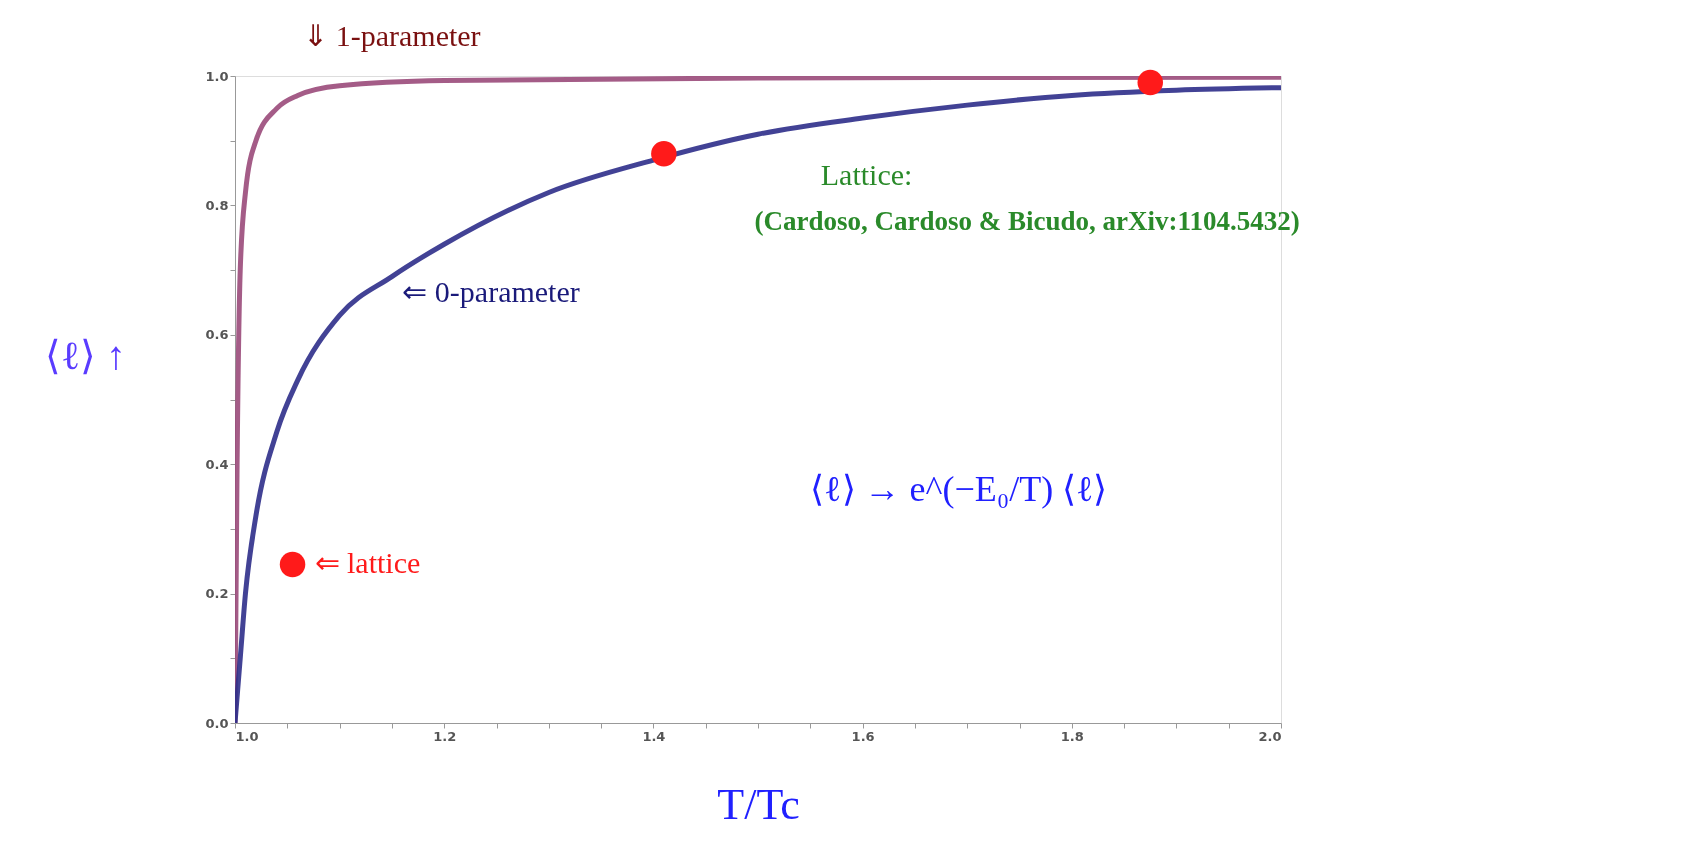  I want to click on y-tick-label: 0.8, so click(217, 205).